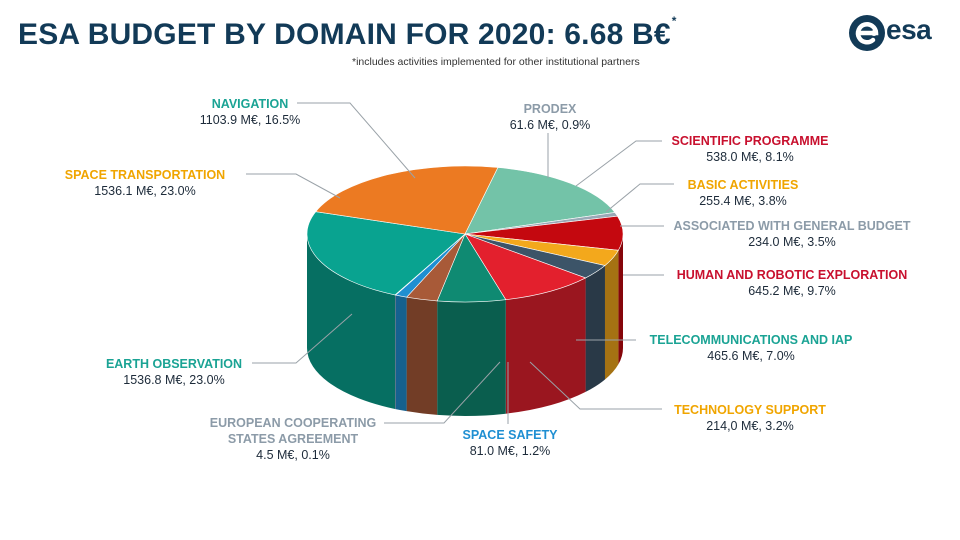  I want to click on pie-sides, so click(465, 325).